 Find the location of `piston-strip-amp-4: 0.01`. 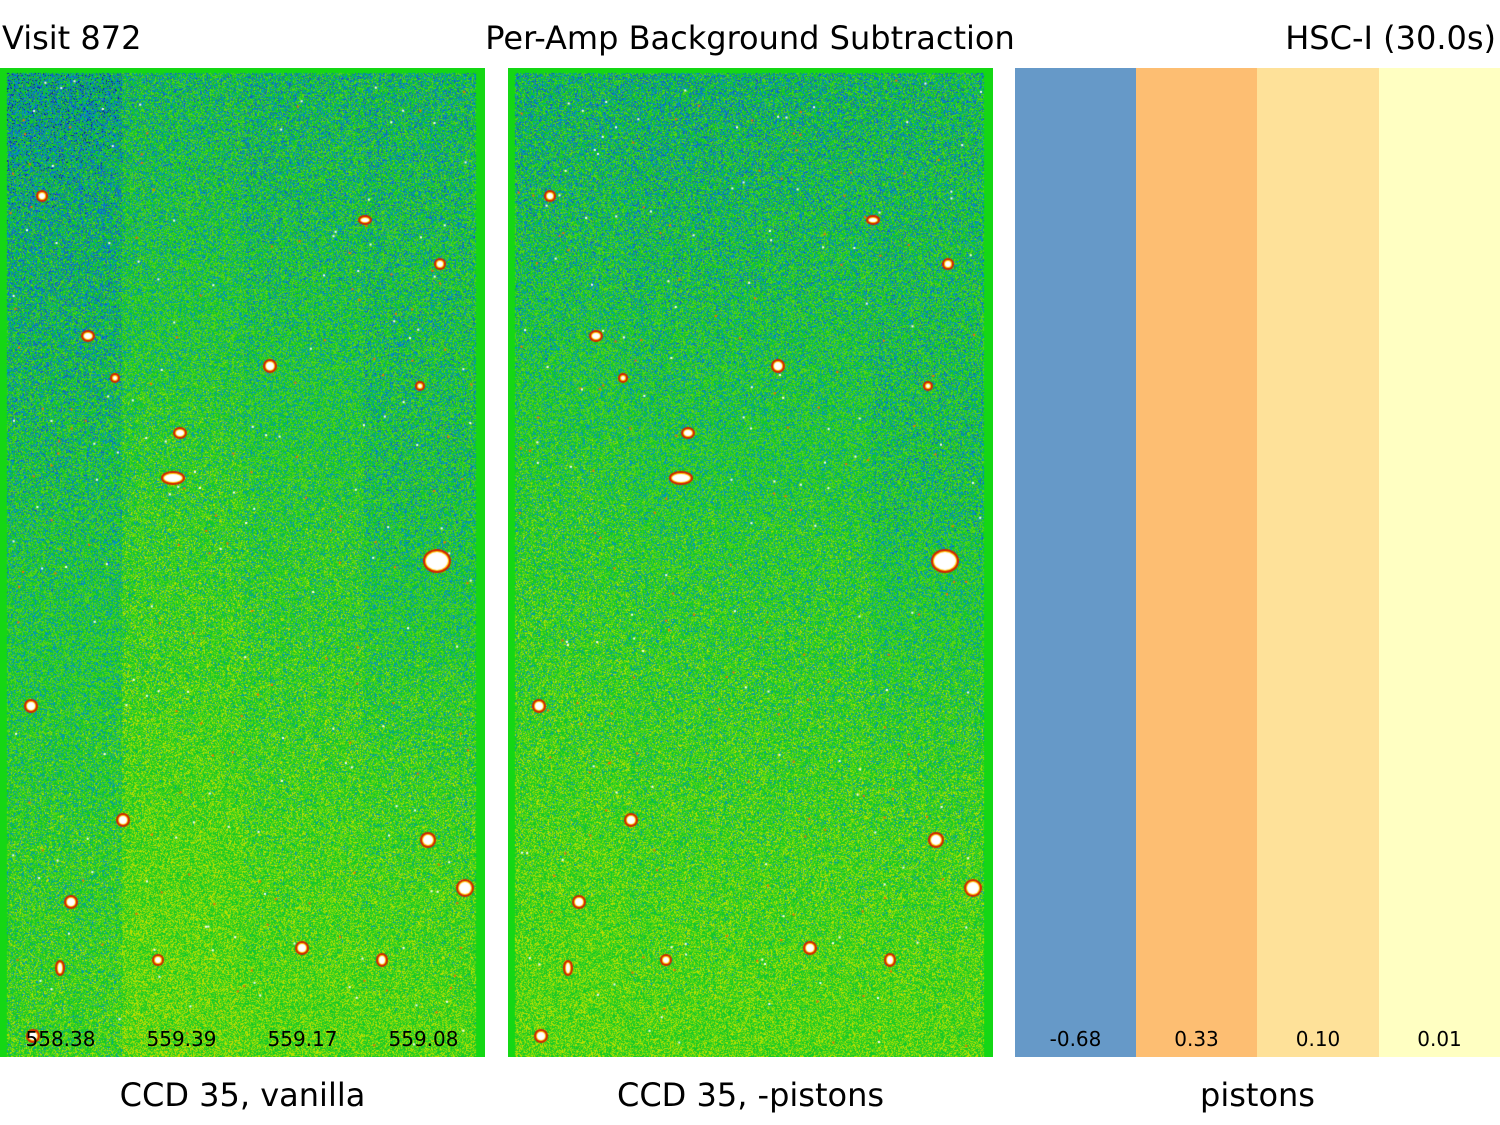

piston-strip-amp-4: 0.01 is located at coordinates (1439, 562).